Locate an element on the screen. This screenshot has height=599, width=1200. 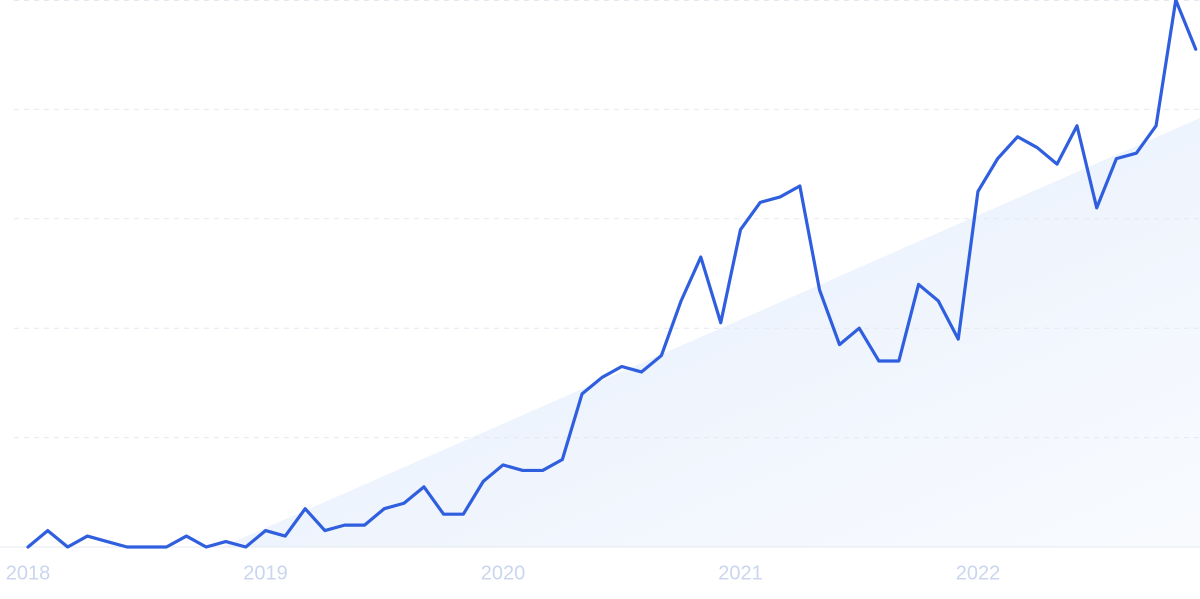
x-tick-label: 2021 is located at coordinates (740, 573).